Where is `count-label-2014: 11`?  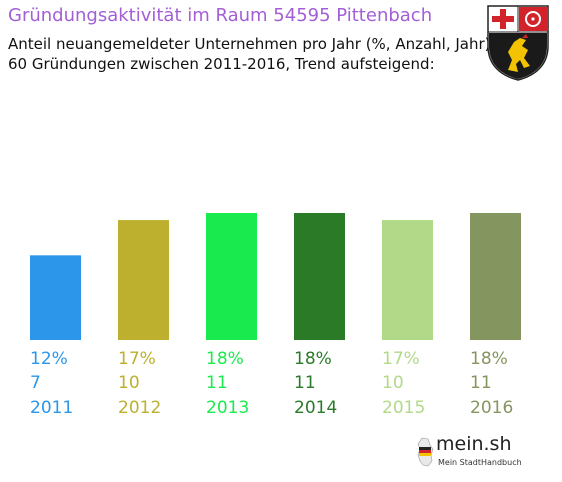 count-label-2014: 11 is located at coordinates (305, 383).